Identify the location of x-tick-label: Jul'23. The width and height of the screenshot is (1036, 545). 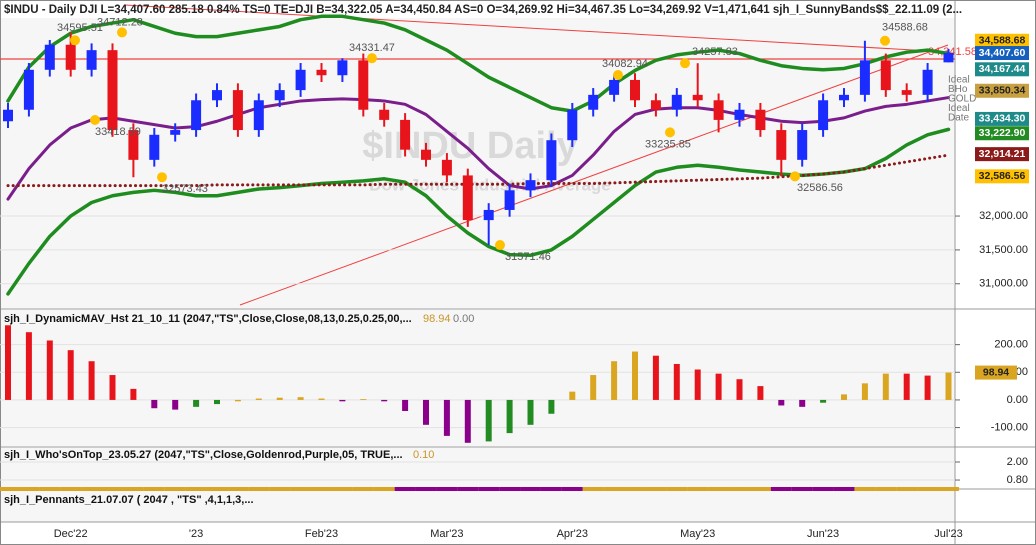
(948, 534).